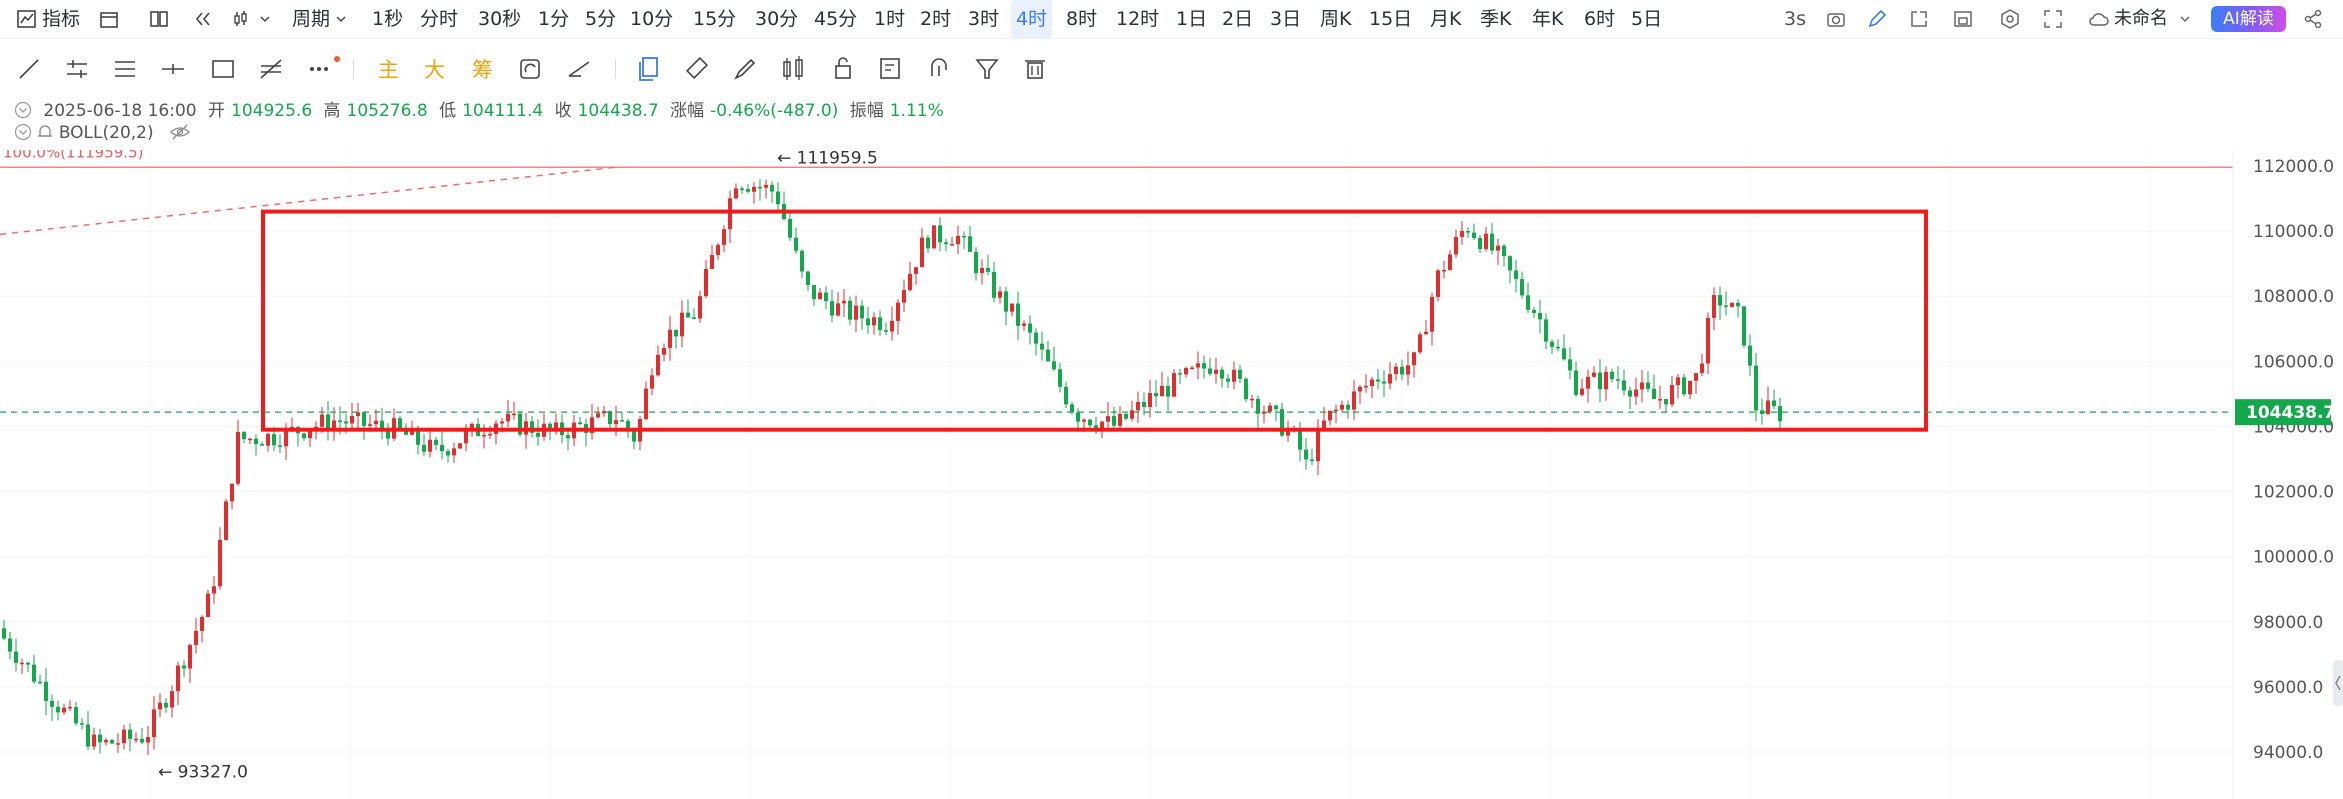 The height and width of the screenshot is (799, 2343). I want to click on timeframe-tab-分时: 分时, so click(439, 19).